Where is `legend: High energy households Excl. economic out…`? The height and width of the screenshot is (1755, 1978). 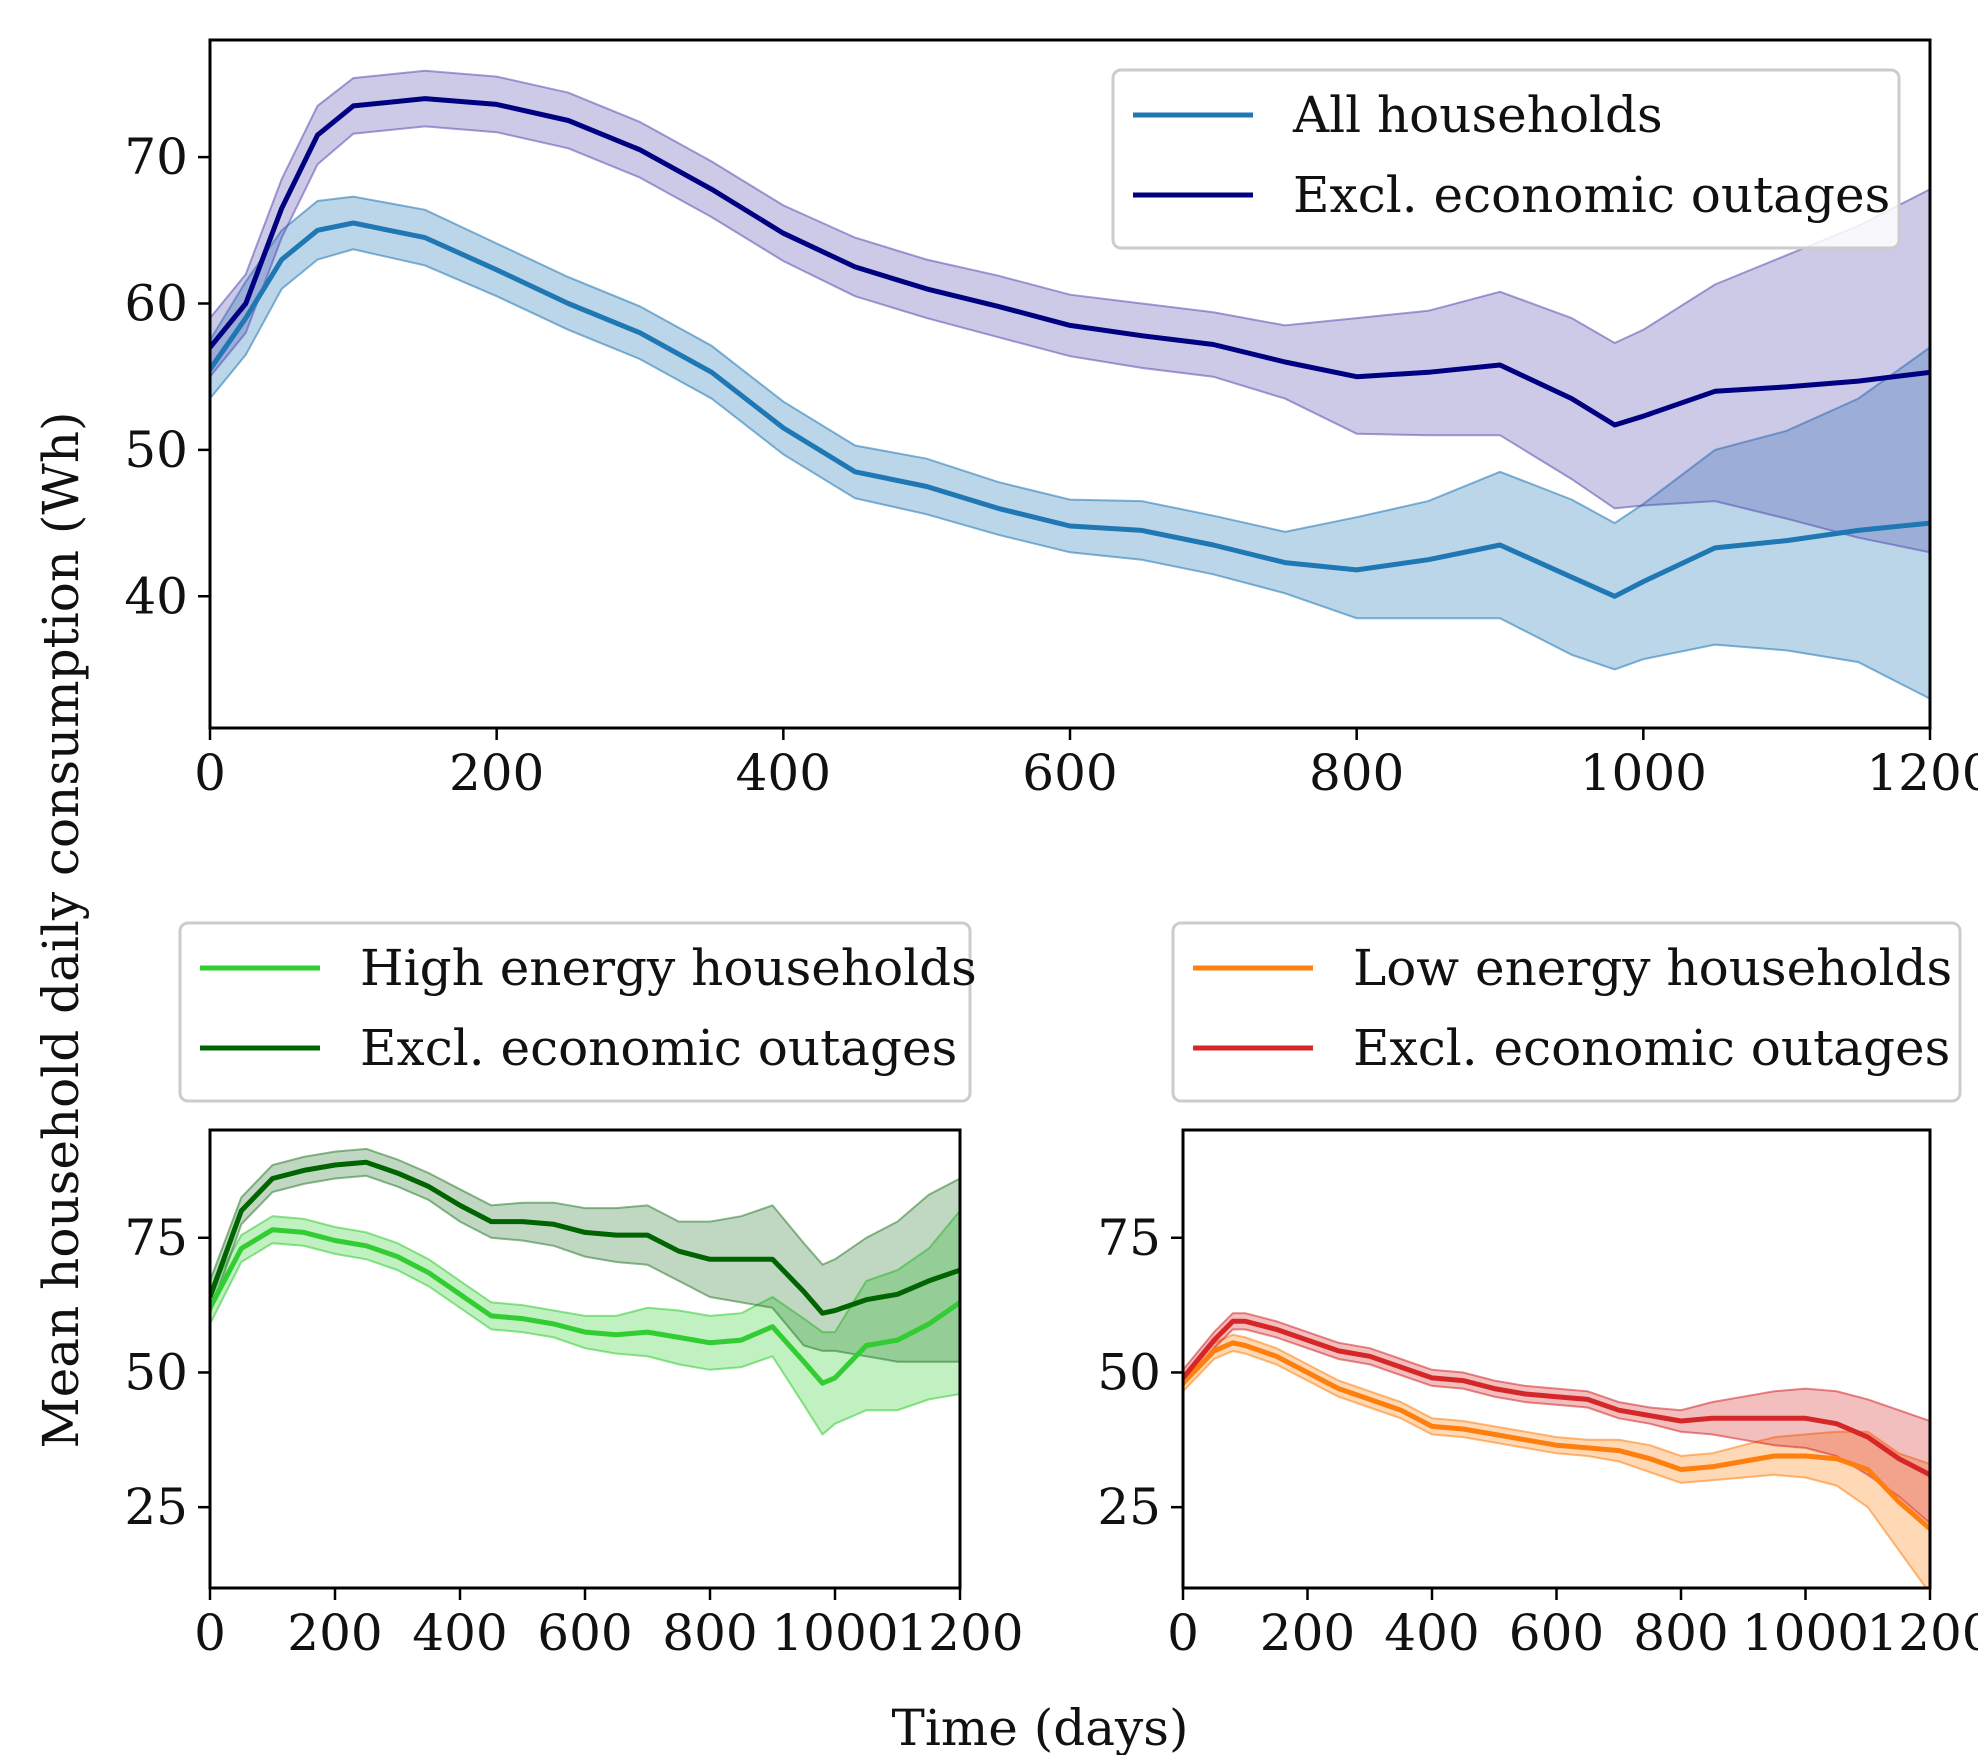 legend: High energy households Excl. economic out… is located at coordinates (577, 1012).